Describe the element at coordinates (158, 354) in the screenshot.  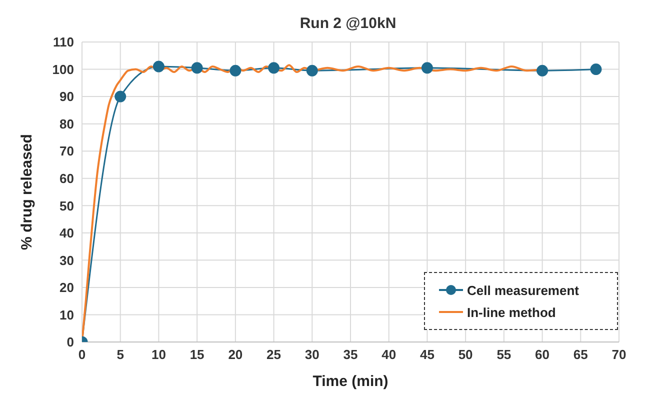
I see `x-tick-label: 10` at that location.